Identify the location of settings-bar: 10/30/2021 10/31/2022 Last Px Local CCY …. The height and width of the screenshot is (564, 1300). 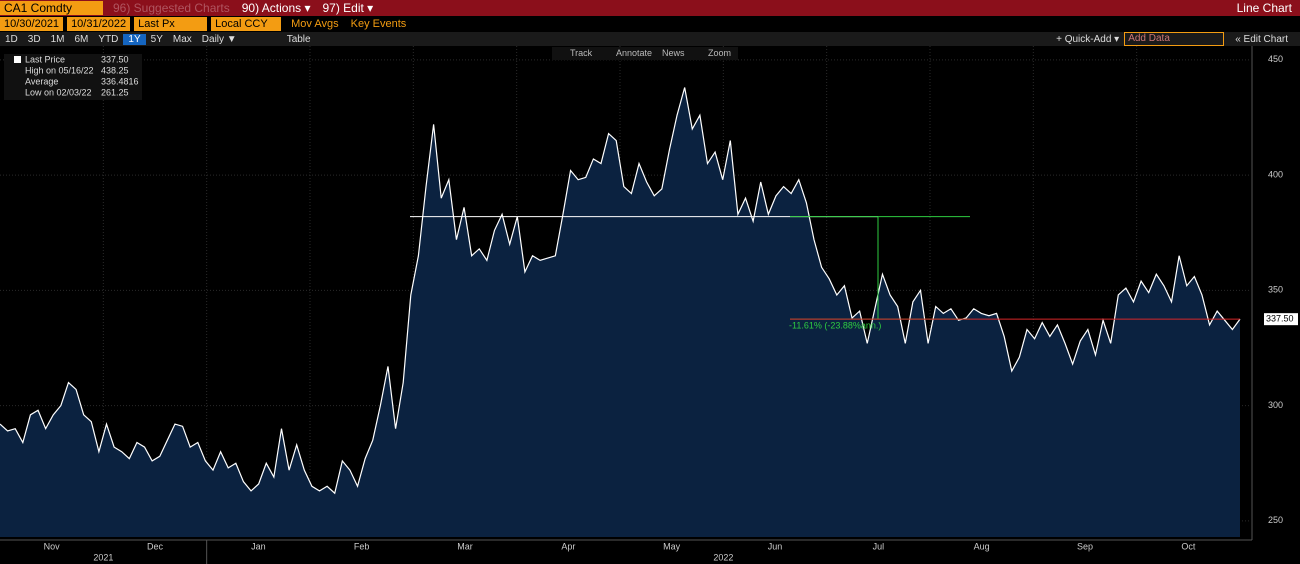
(650, 24).